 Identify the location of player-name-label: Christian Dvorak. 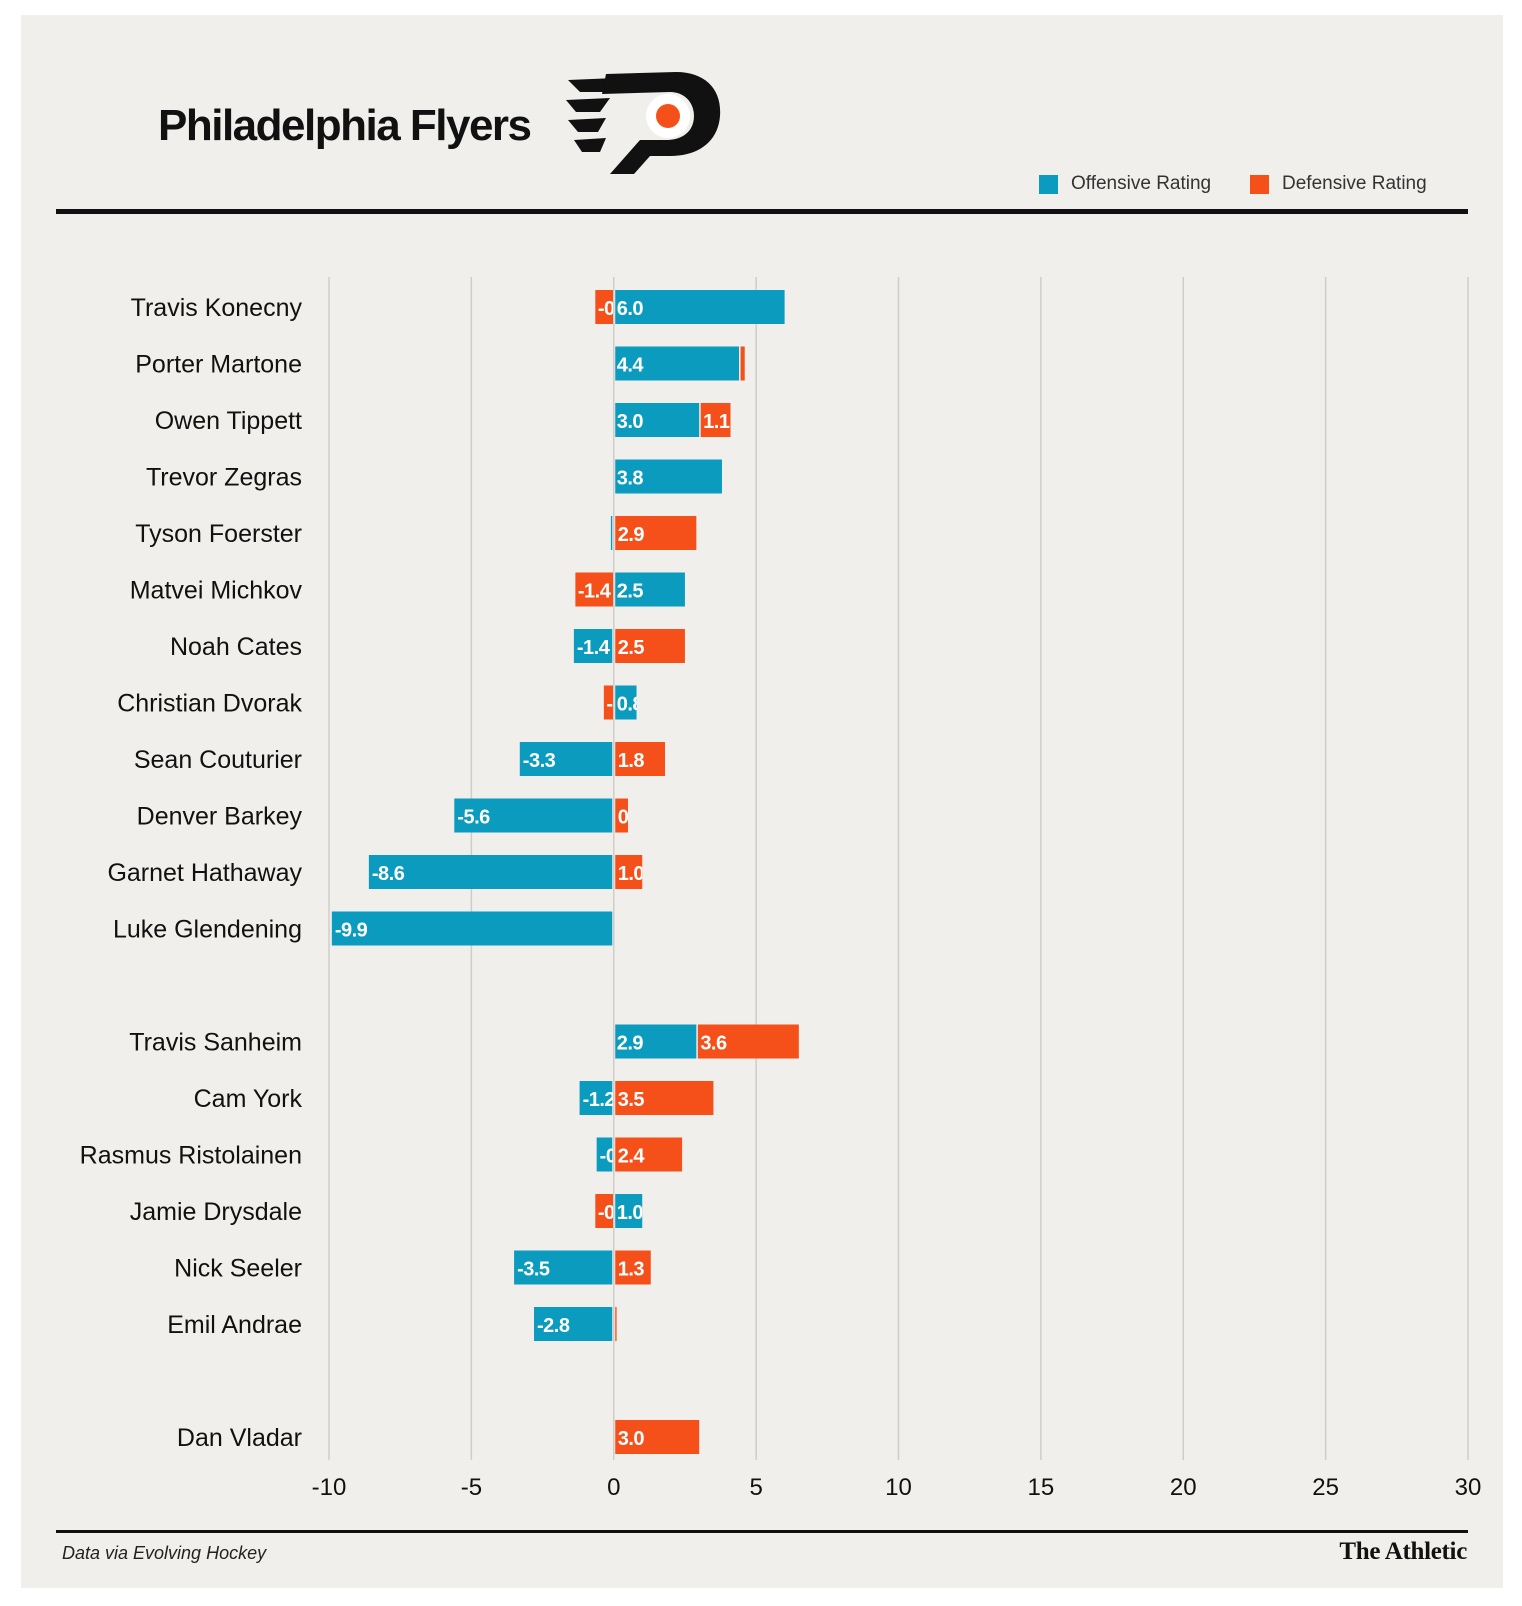
(209, 704).